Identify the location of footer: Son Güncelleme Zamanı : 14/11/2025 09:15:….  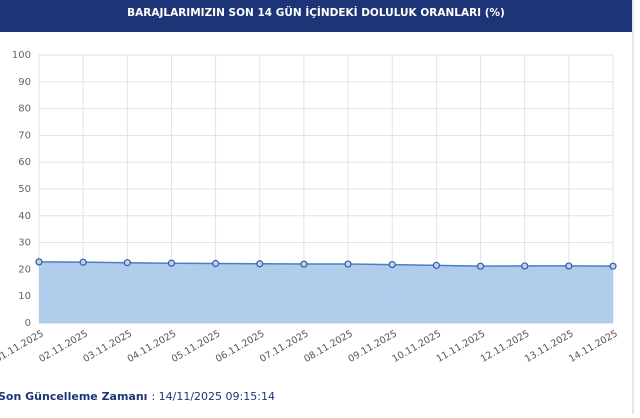
(137, 396).